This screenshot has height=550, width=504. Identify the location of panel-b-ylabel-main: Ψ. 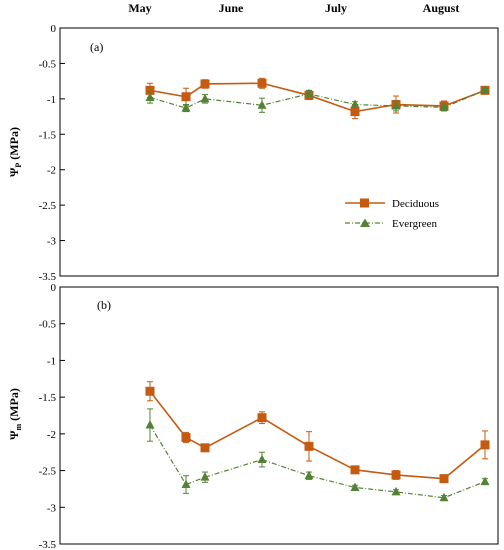
(14, 435).